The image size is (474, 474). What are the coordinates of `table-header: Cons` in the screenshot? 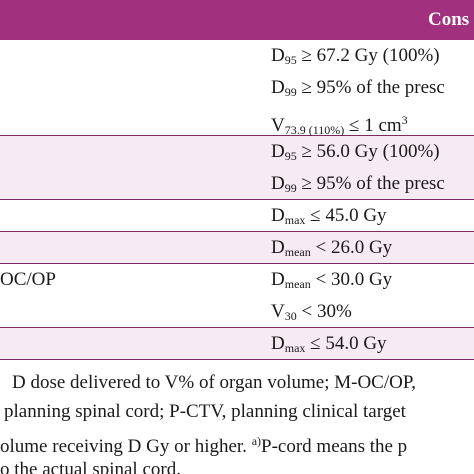 It's located at (237, 20).